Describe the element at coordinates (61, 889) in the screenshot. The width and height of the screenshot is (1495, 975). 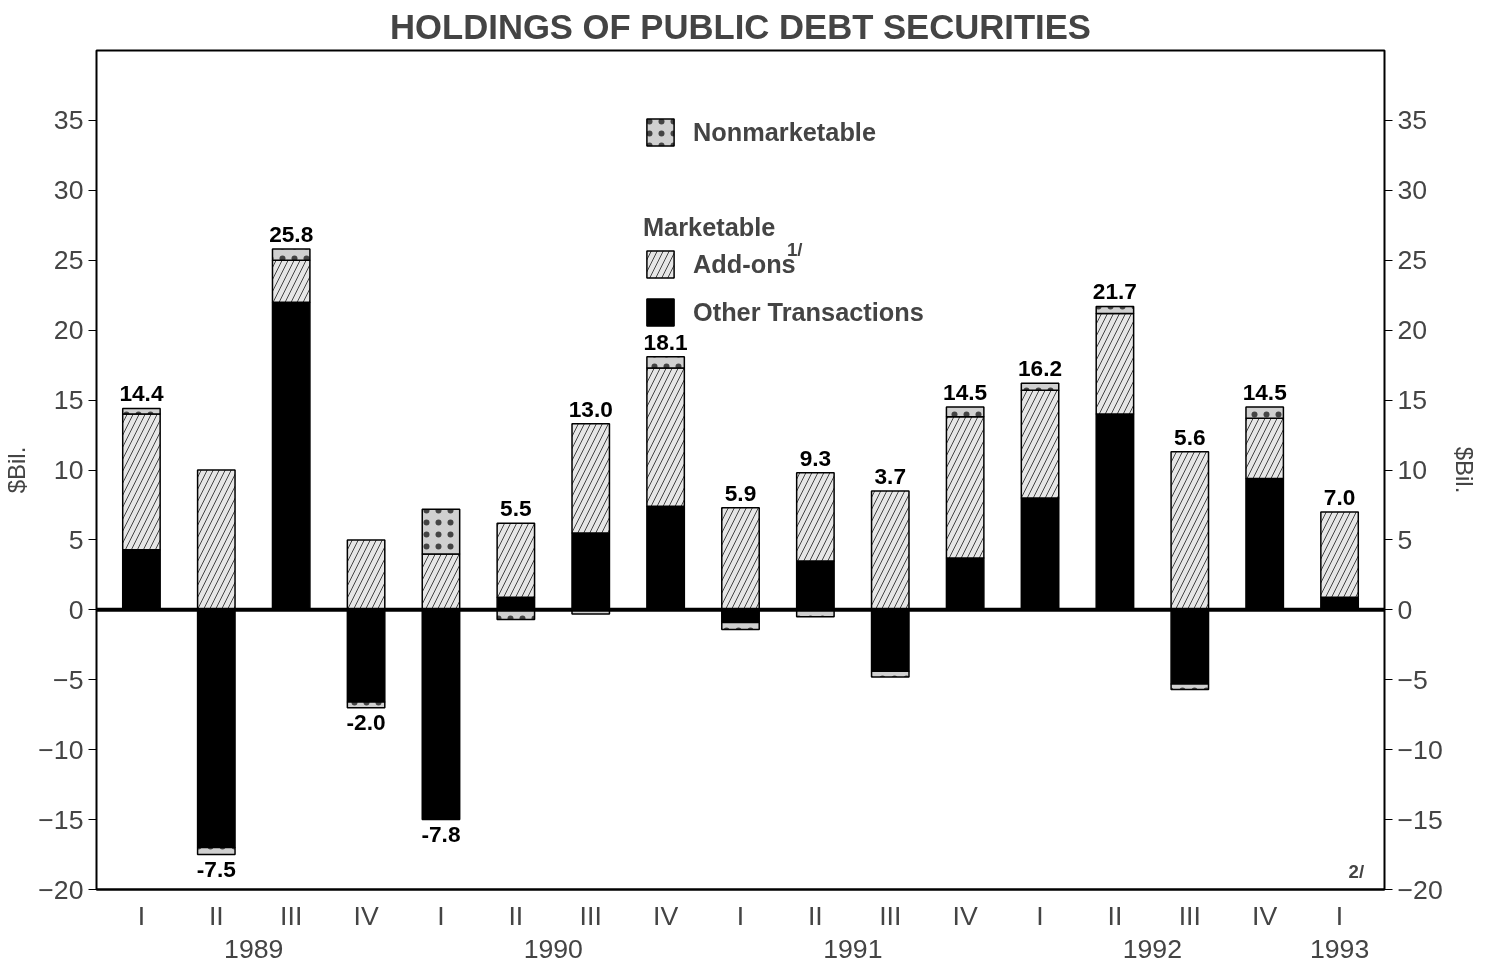
I see `y-tick-label: −20` at that location.